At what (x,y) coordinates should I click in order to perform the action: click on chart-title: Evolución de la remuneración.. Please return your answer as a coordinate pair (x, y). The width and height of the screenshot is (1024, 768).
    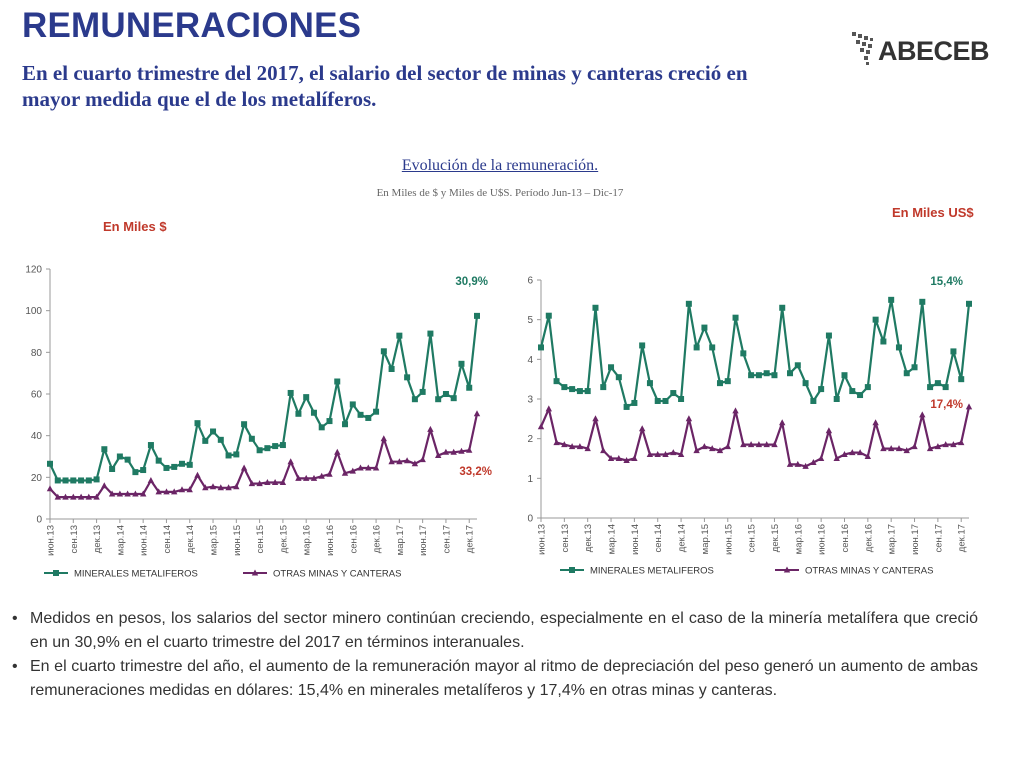
    Looking at the image, I should click on (500, 165).